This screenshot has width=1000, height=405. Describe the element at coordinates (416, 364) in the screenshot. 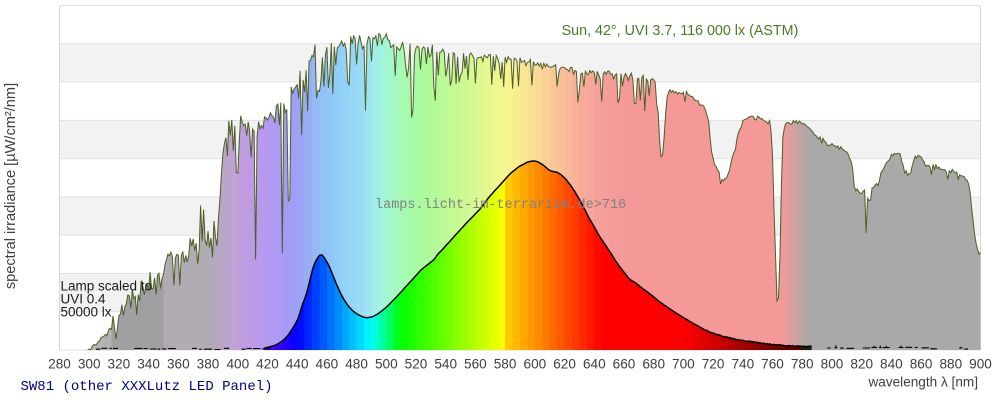

I see `svg-text: 520` at that location.